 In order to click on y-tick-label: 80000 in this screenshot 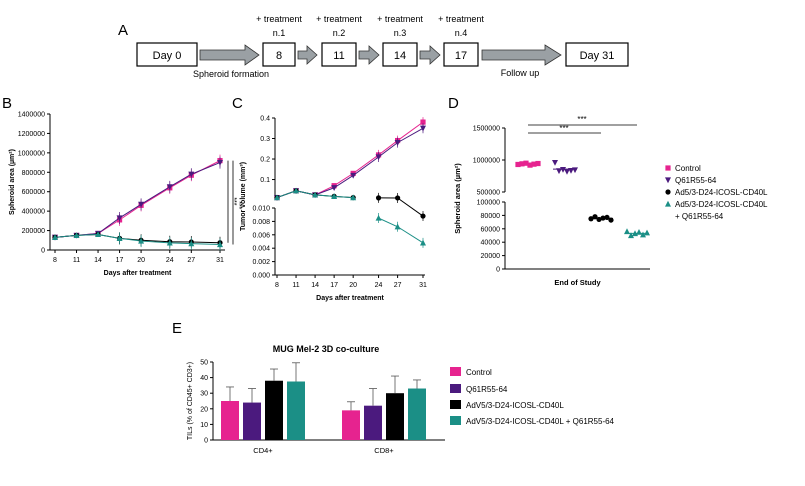, I will do `click(491, 216)`.